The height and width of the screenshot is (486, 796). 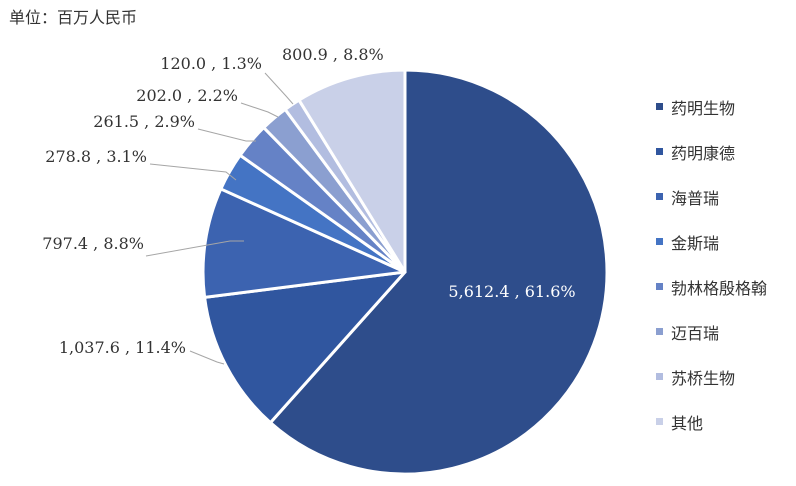 I want to click on legend-item: 金斯瑞, so click(x=711, y=241).